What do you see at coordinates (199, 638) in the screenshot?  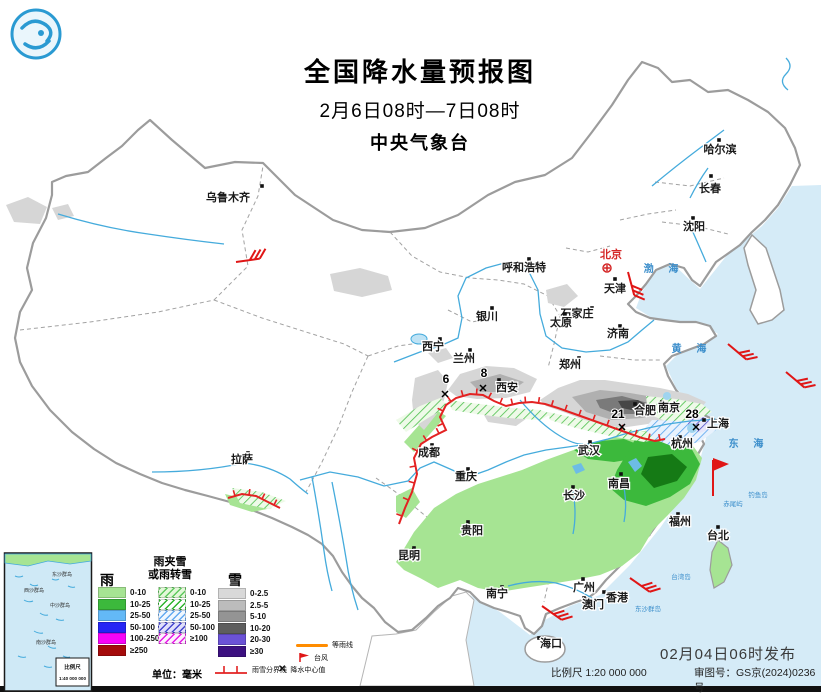 I see `legend-value: ≥100` at bounding box center [199, 638].